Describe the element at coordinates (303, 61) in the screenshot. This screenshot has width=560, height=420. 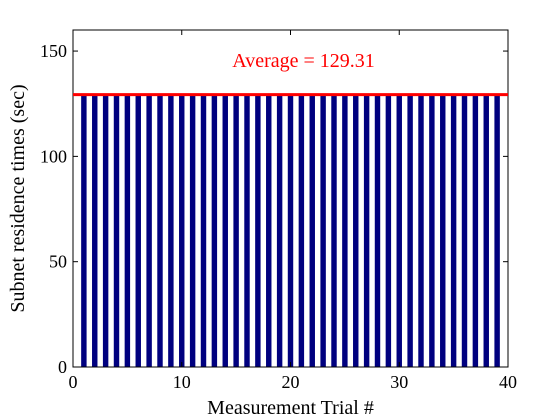
I see `average-annotation: Average = 129.31` at that location.